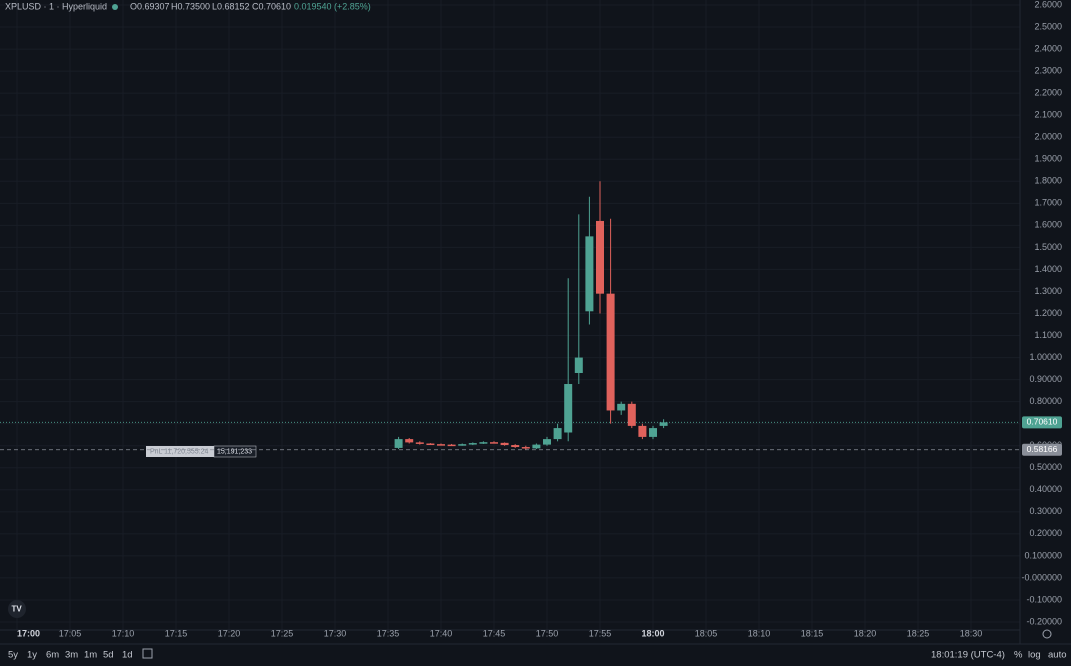 The image size is (1071, 666). What do you see at coordinates (1045, 379) in the screenshot?
I see `y-tick-label: 0.90000` at bounding box center [1045, 379].